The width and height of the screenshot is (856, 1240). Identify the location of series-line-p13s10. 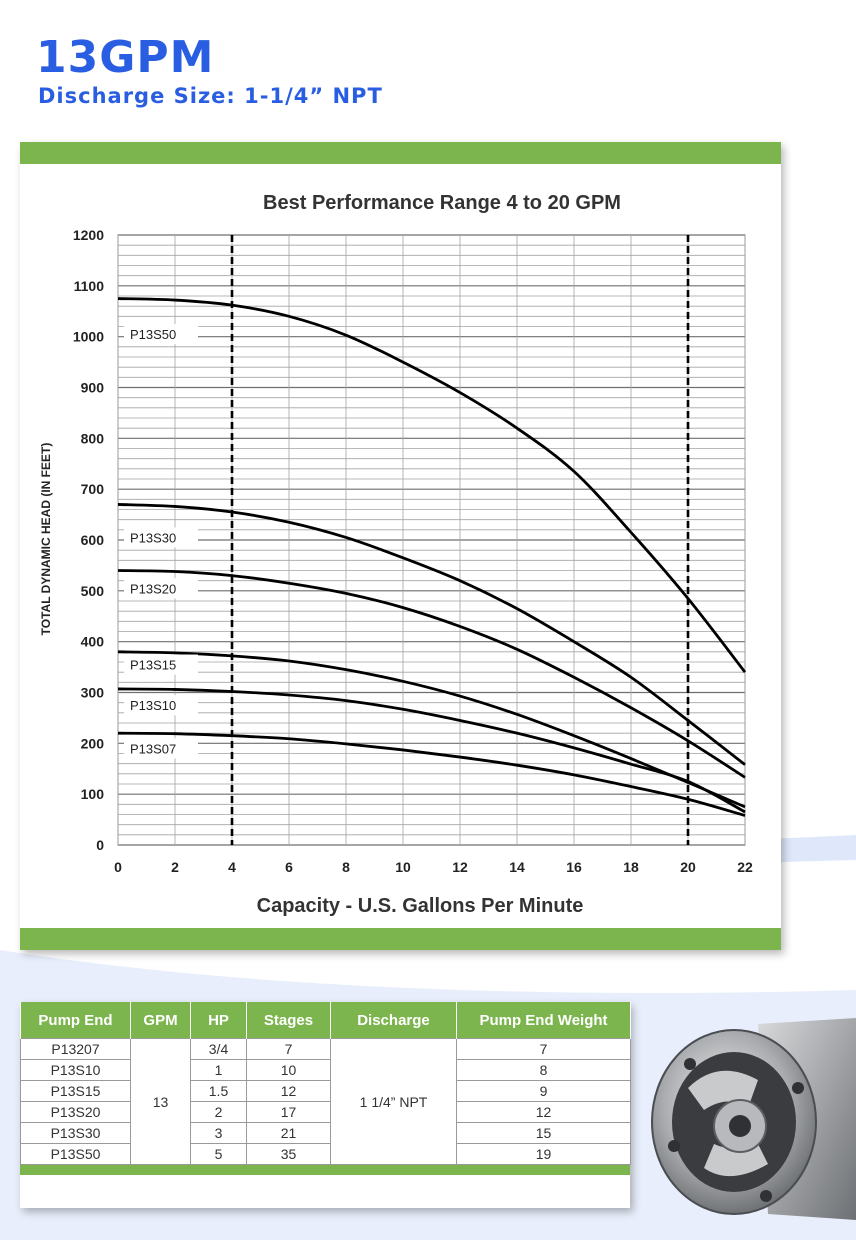
(431, 750).